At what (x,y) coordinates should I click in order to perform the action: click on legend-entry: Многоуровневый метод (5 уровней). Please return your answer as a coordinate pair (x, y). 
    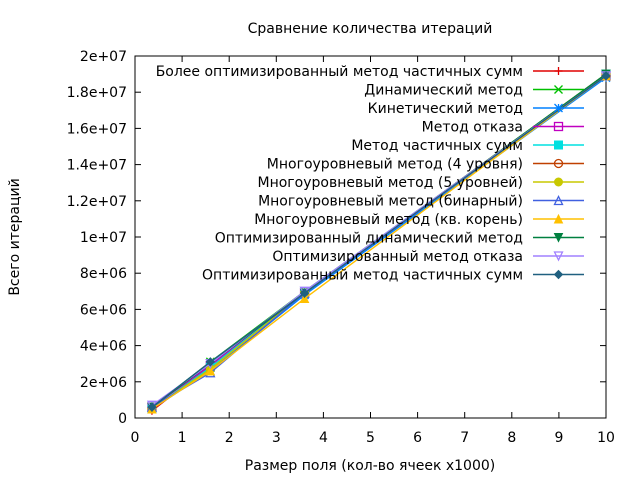
    Looking at the image, I should click on (421, 183).